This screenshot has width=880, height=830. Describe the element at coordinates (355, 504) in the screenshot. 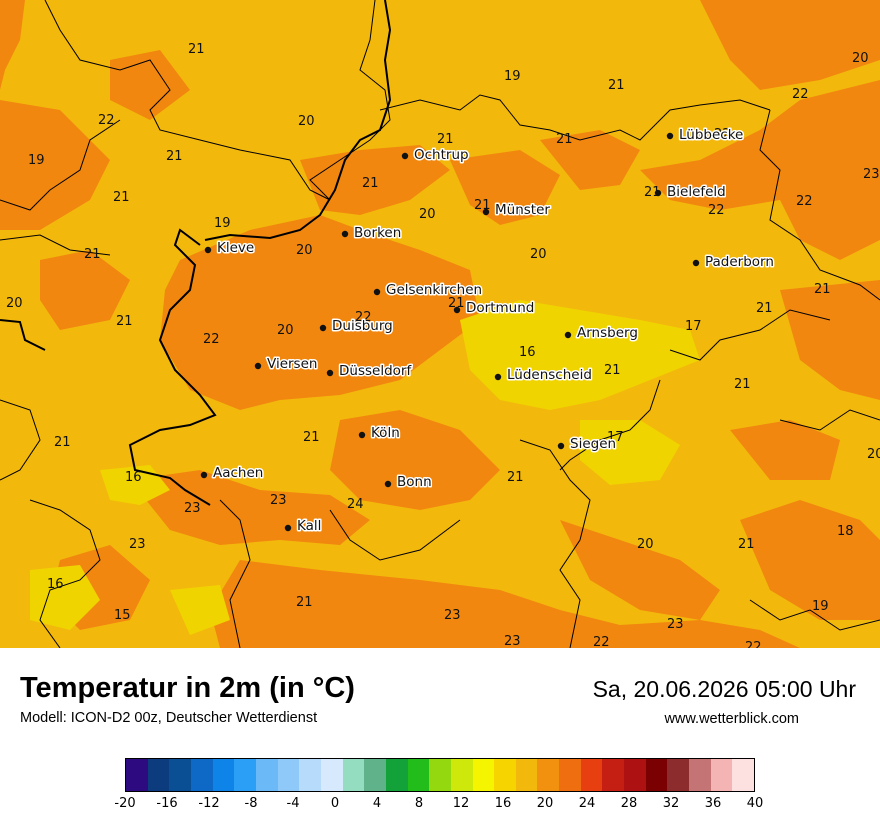

I see `value-label: 24` at that location.